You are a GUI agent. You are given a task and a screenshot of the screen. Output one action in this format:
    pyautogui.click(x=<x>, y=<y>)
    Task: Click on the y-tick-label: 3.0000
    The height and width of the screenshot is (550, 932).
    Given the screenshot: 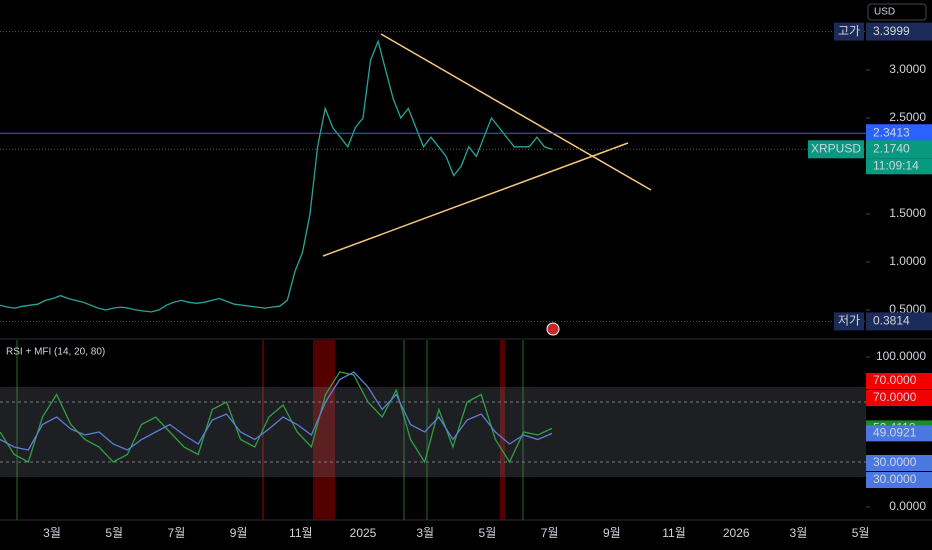 What is the action you would take?
    pyautogui.click(x=907, y=69)
    